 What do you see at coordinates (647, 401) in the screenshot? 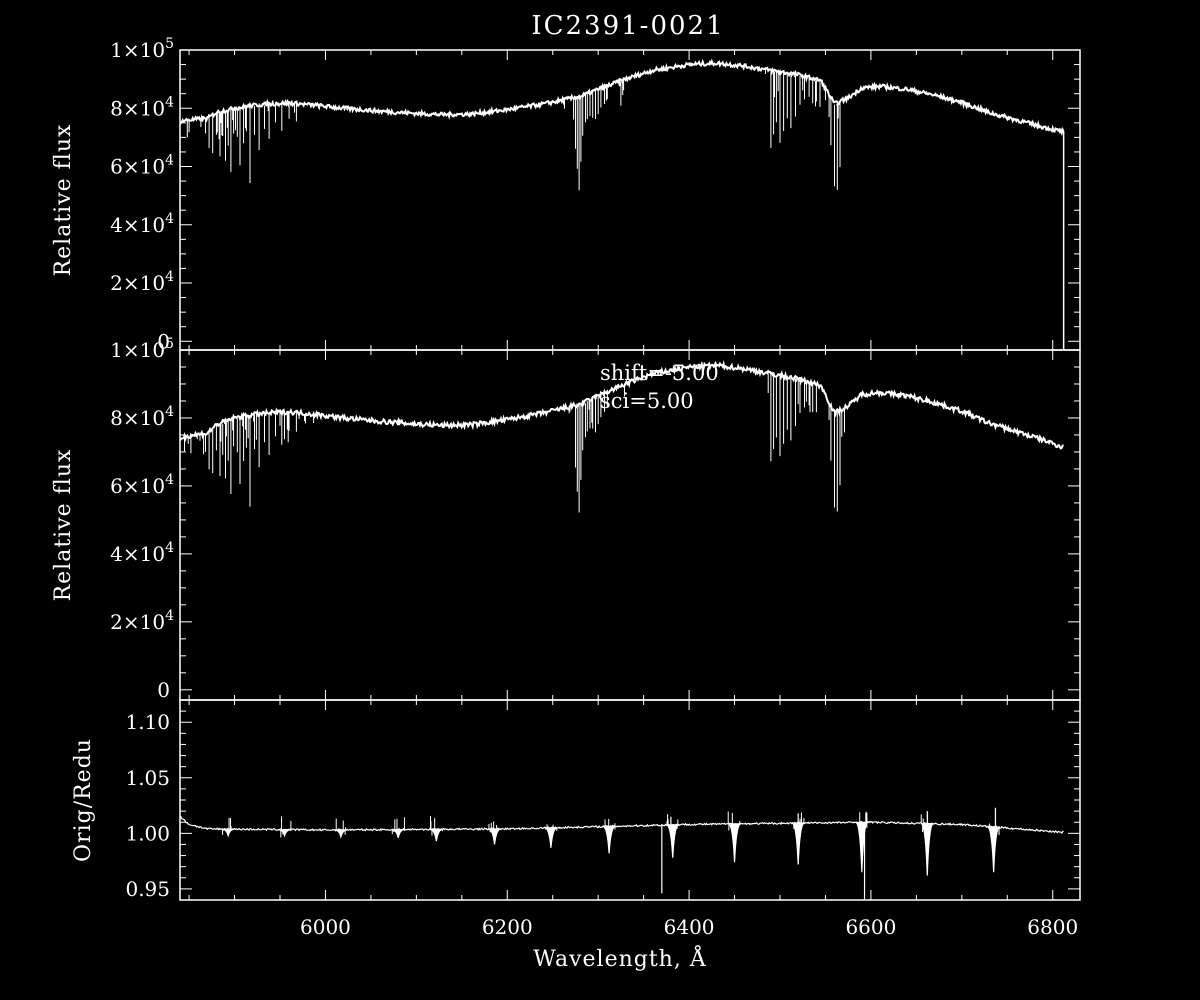
I see `sci-annotation: sci=5.00` at bounding box center [647, 401].